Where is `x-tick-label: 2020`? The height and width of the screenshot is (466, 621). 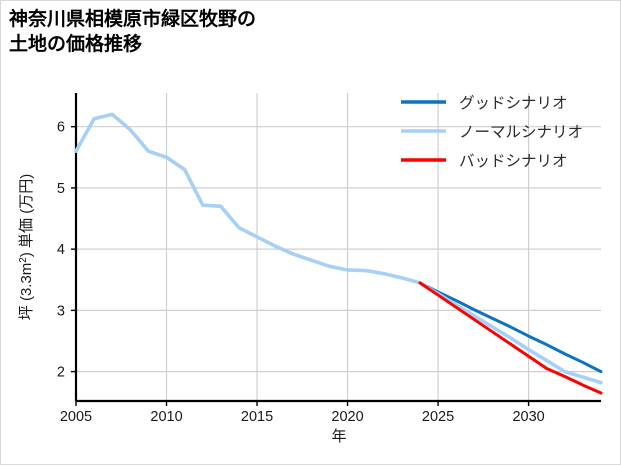
x-tick-label: 2020 is located at coordinates (347, 417).